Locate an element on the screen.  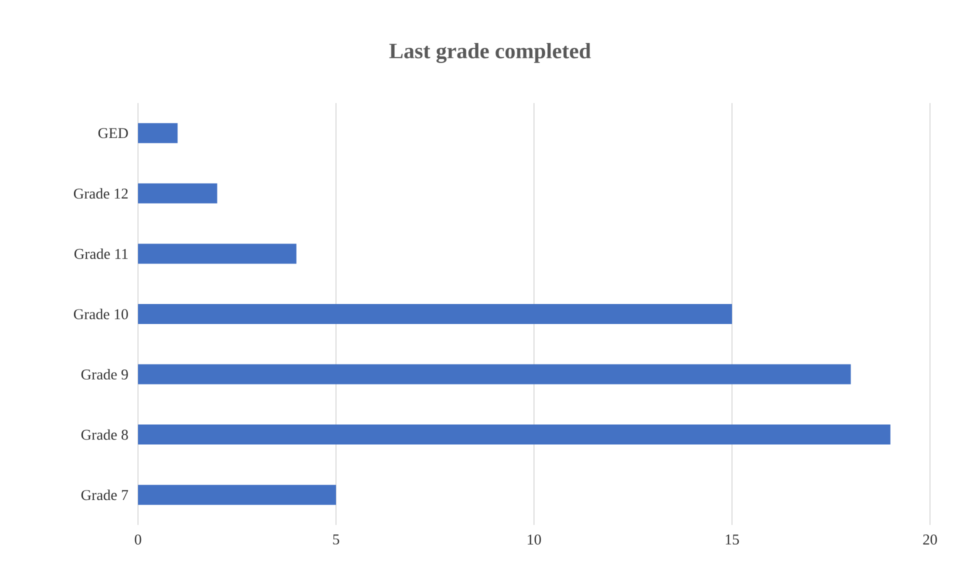
y-tick-label: Grade 10 is located at coordinates (101, 314).